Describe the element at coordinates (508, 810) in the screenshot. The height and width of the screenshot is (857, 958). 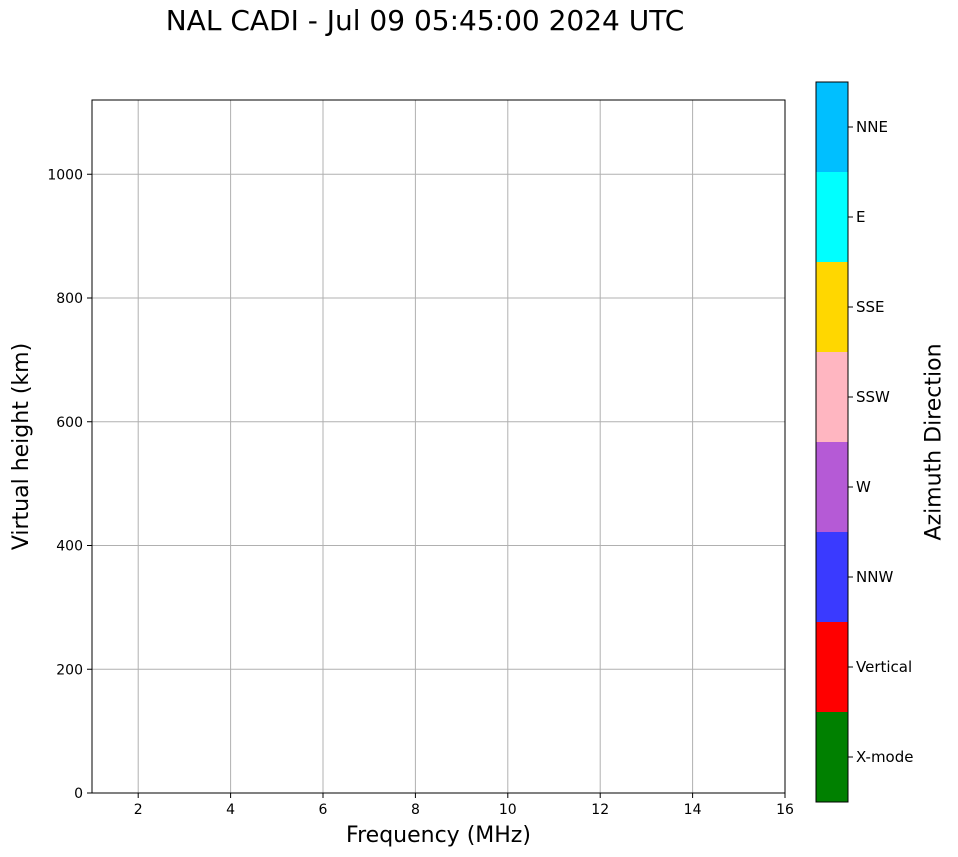
I see `x-tick-label: 10` at that location.